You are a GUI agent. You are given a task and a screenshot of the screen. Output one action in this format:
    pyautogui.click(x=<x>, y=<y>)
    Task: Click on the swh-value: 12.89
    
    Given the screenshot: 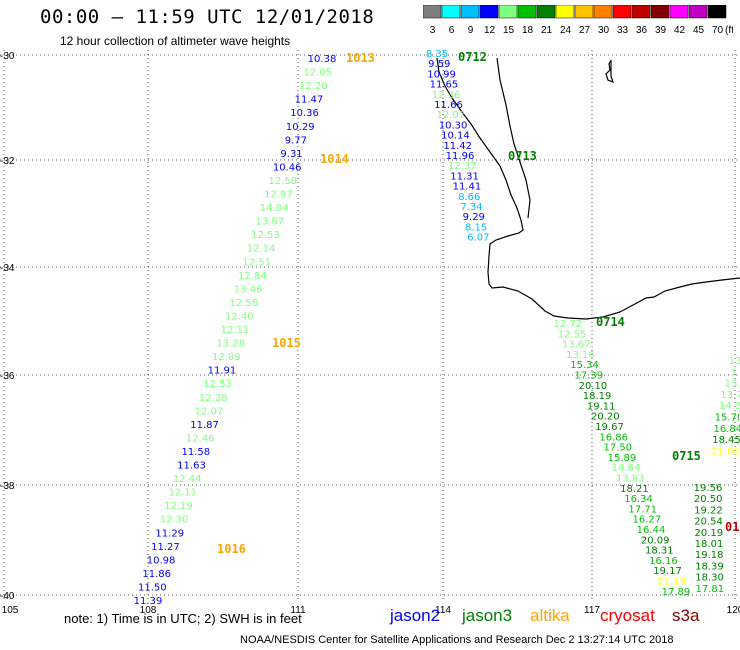 What is the action you would take?
    pyautogui.click(x=226, y=357)
    